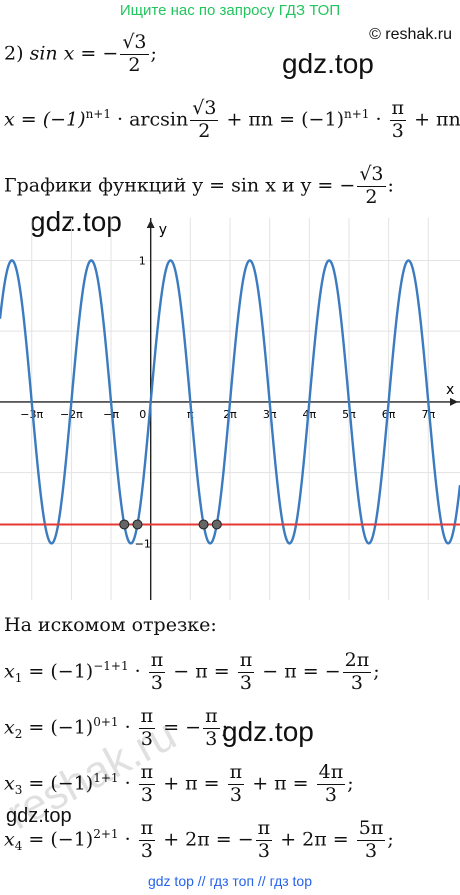  What do you see at coordinates (153, 53) in the screenshot?
I see `problem-tail: ;` at bounding box center [153, 53].